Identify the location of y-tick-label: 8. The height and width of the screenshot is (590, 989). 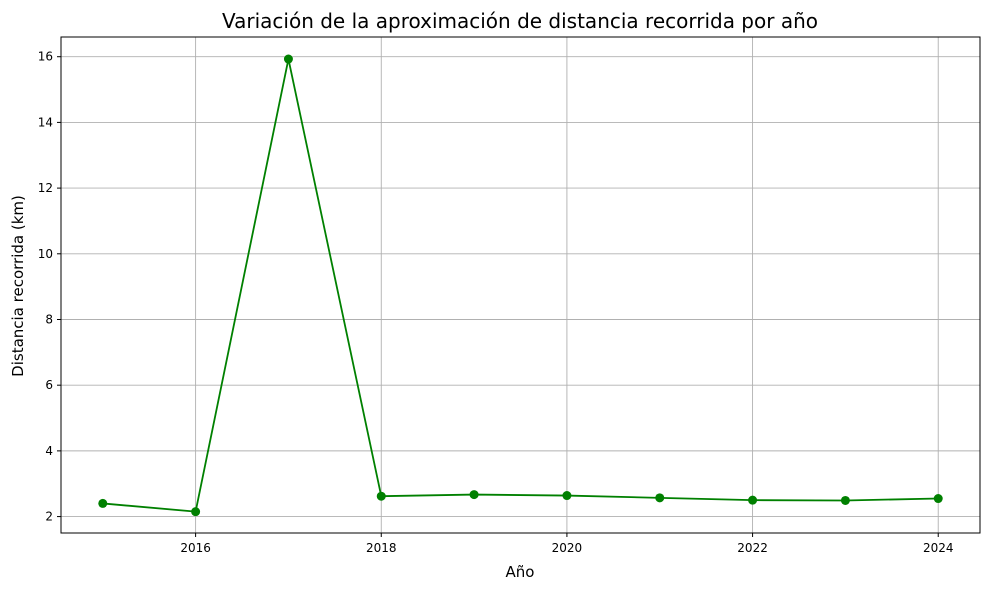
(49, 319).